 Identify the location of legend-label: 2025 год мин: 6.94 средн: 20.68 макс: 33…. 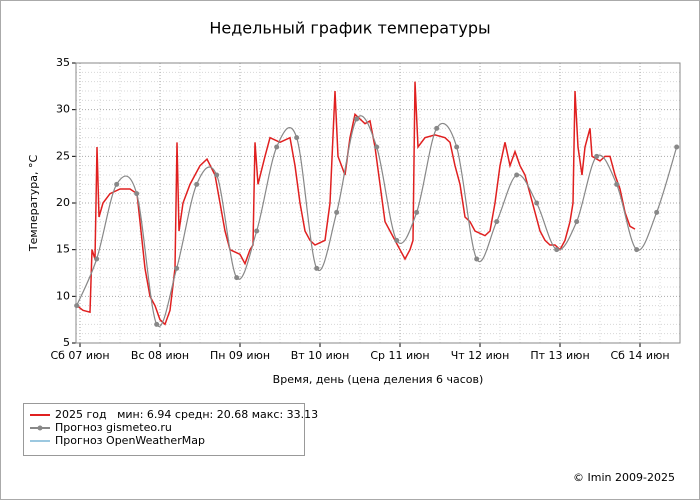
(186, 414).